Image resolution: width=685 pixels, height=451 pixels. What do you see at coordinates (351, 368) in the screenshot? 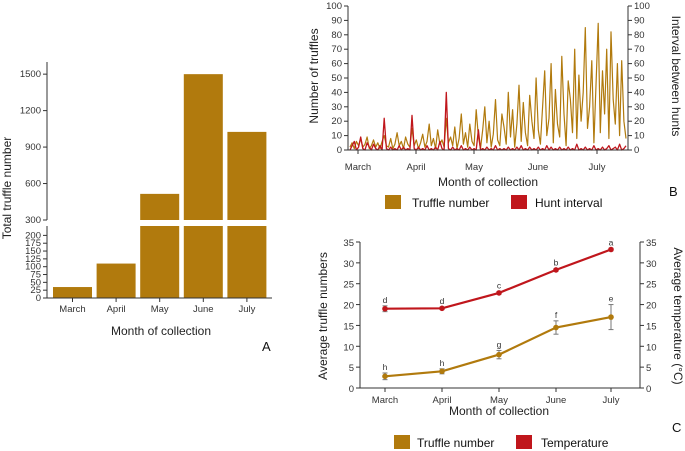
I see `y-tick-label: 5` at bounding box center [351, 368].